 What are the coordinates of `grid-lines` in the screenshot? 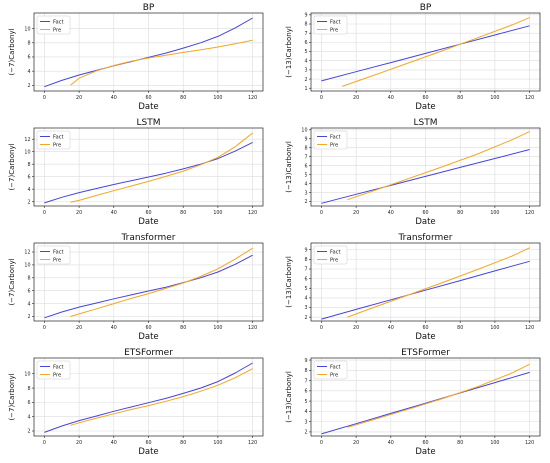 It's located at (425, 282).